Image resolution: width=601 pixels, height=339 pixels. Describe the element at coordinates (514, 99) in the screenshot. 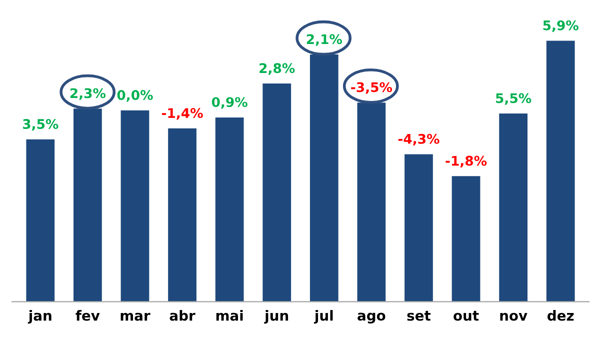

I see `annotation: 5,5%` at that location.